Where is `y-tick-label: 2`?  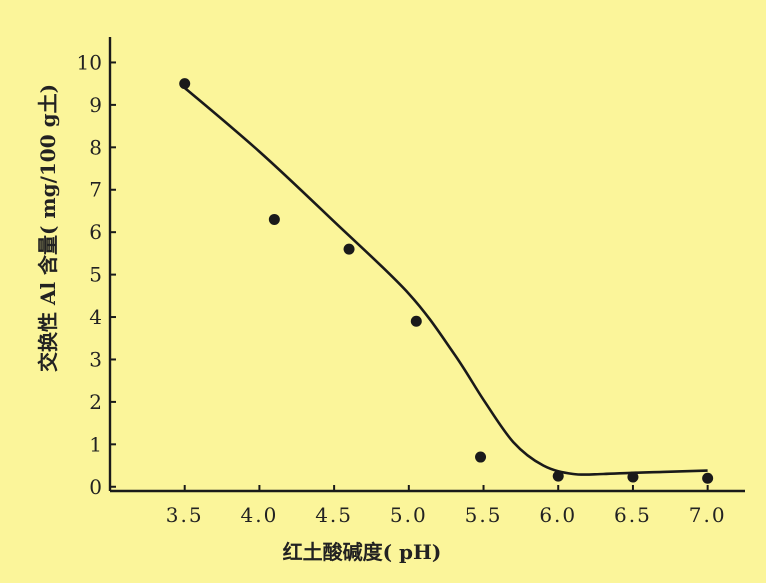 y-tick-label: 2 is located at coordinates (95, 402).